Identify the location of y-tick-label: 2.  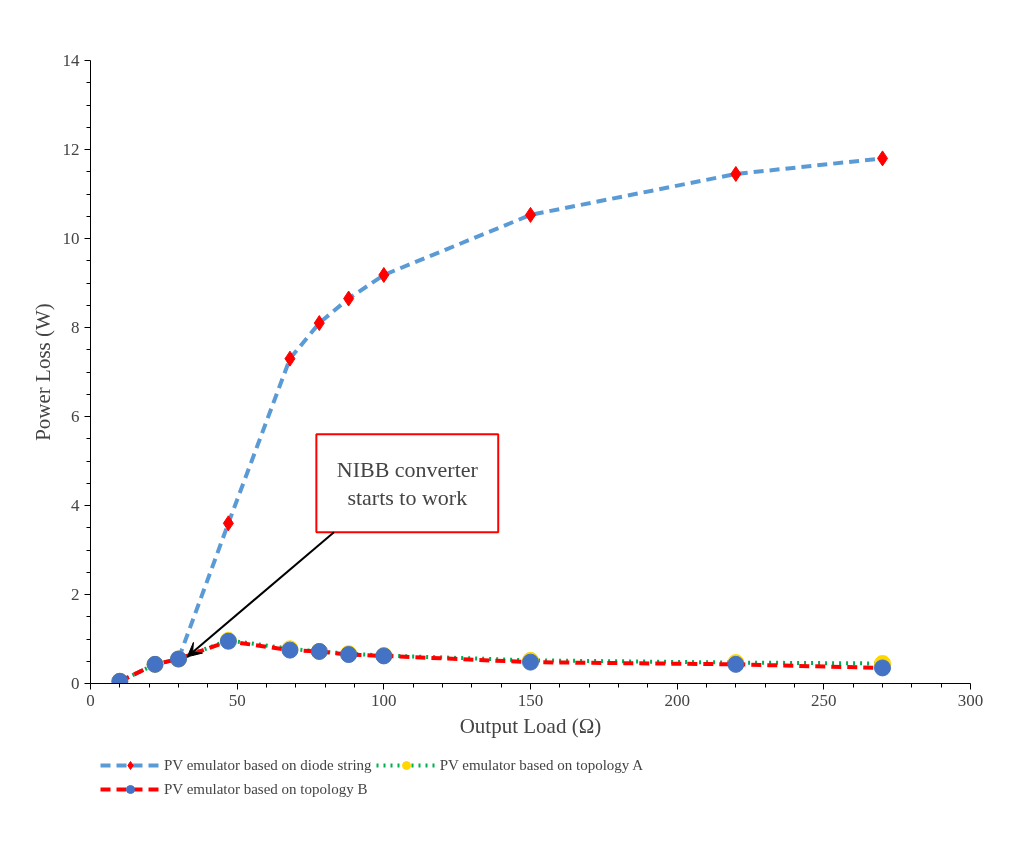
(75, 594).